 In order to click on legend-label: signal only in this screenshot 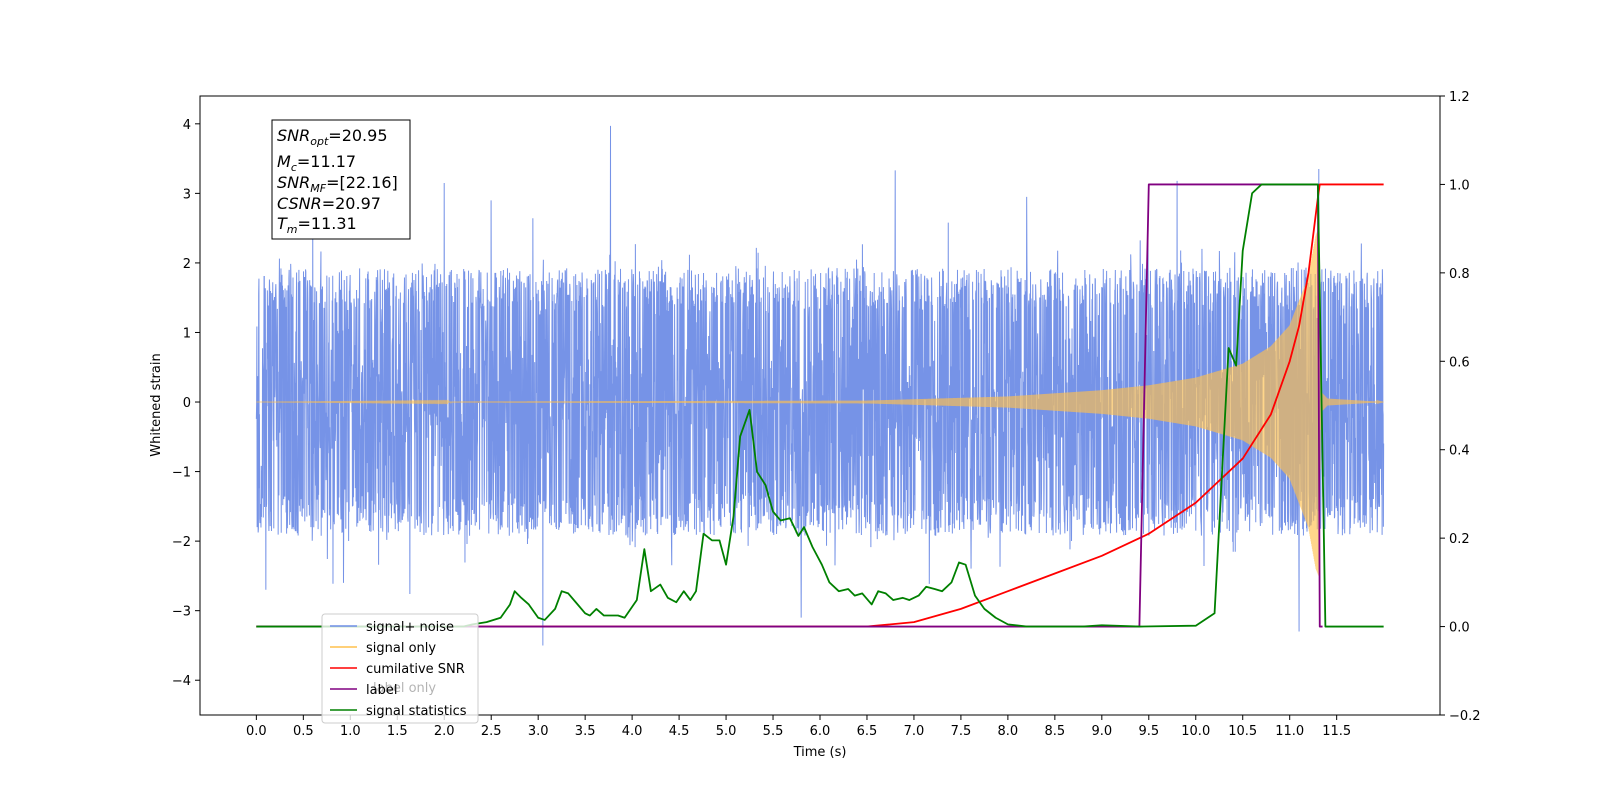, I will do `click(401, 648)`.